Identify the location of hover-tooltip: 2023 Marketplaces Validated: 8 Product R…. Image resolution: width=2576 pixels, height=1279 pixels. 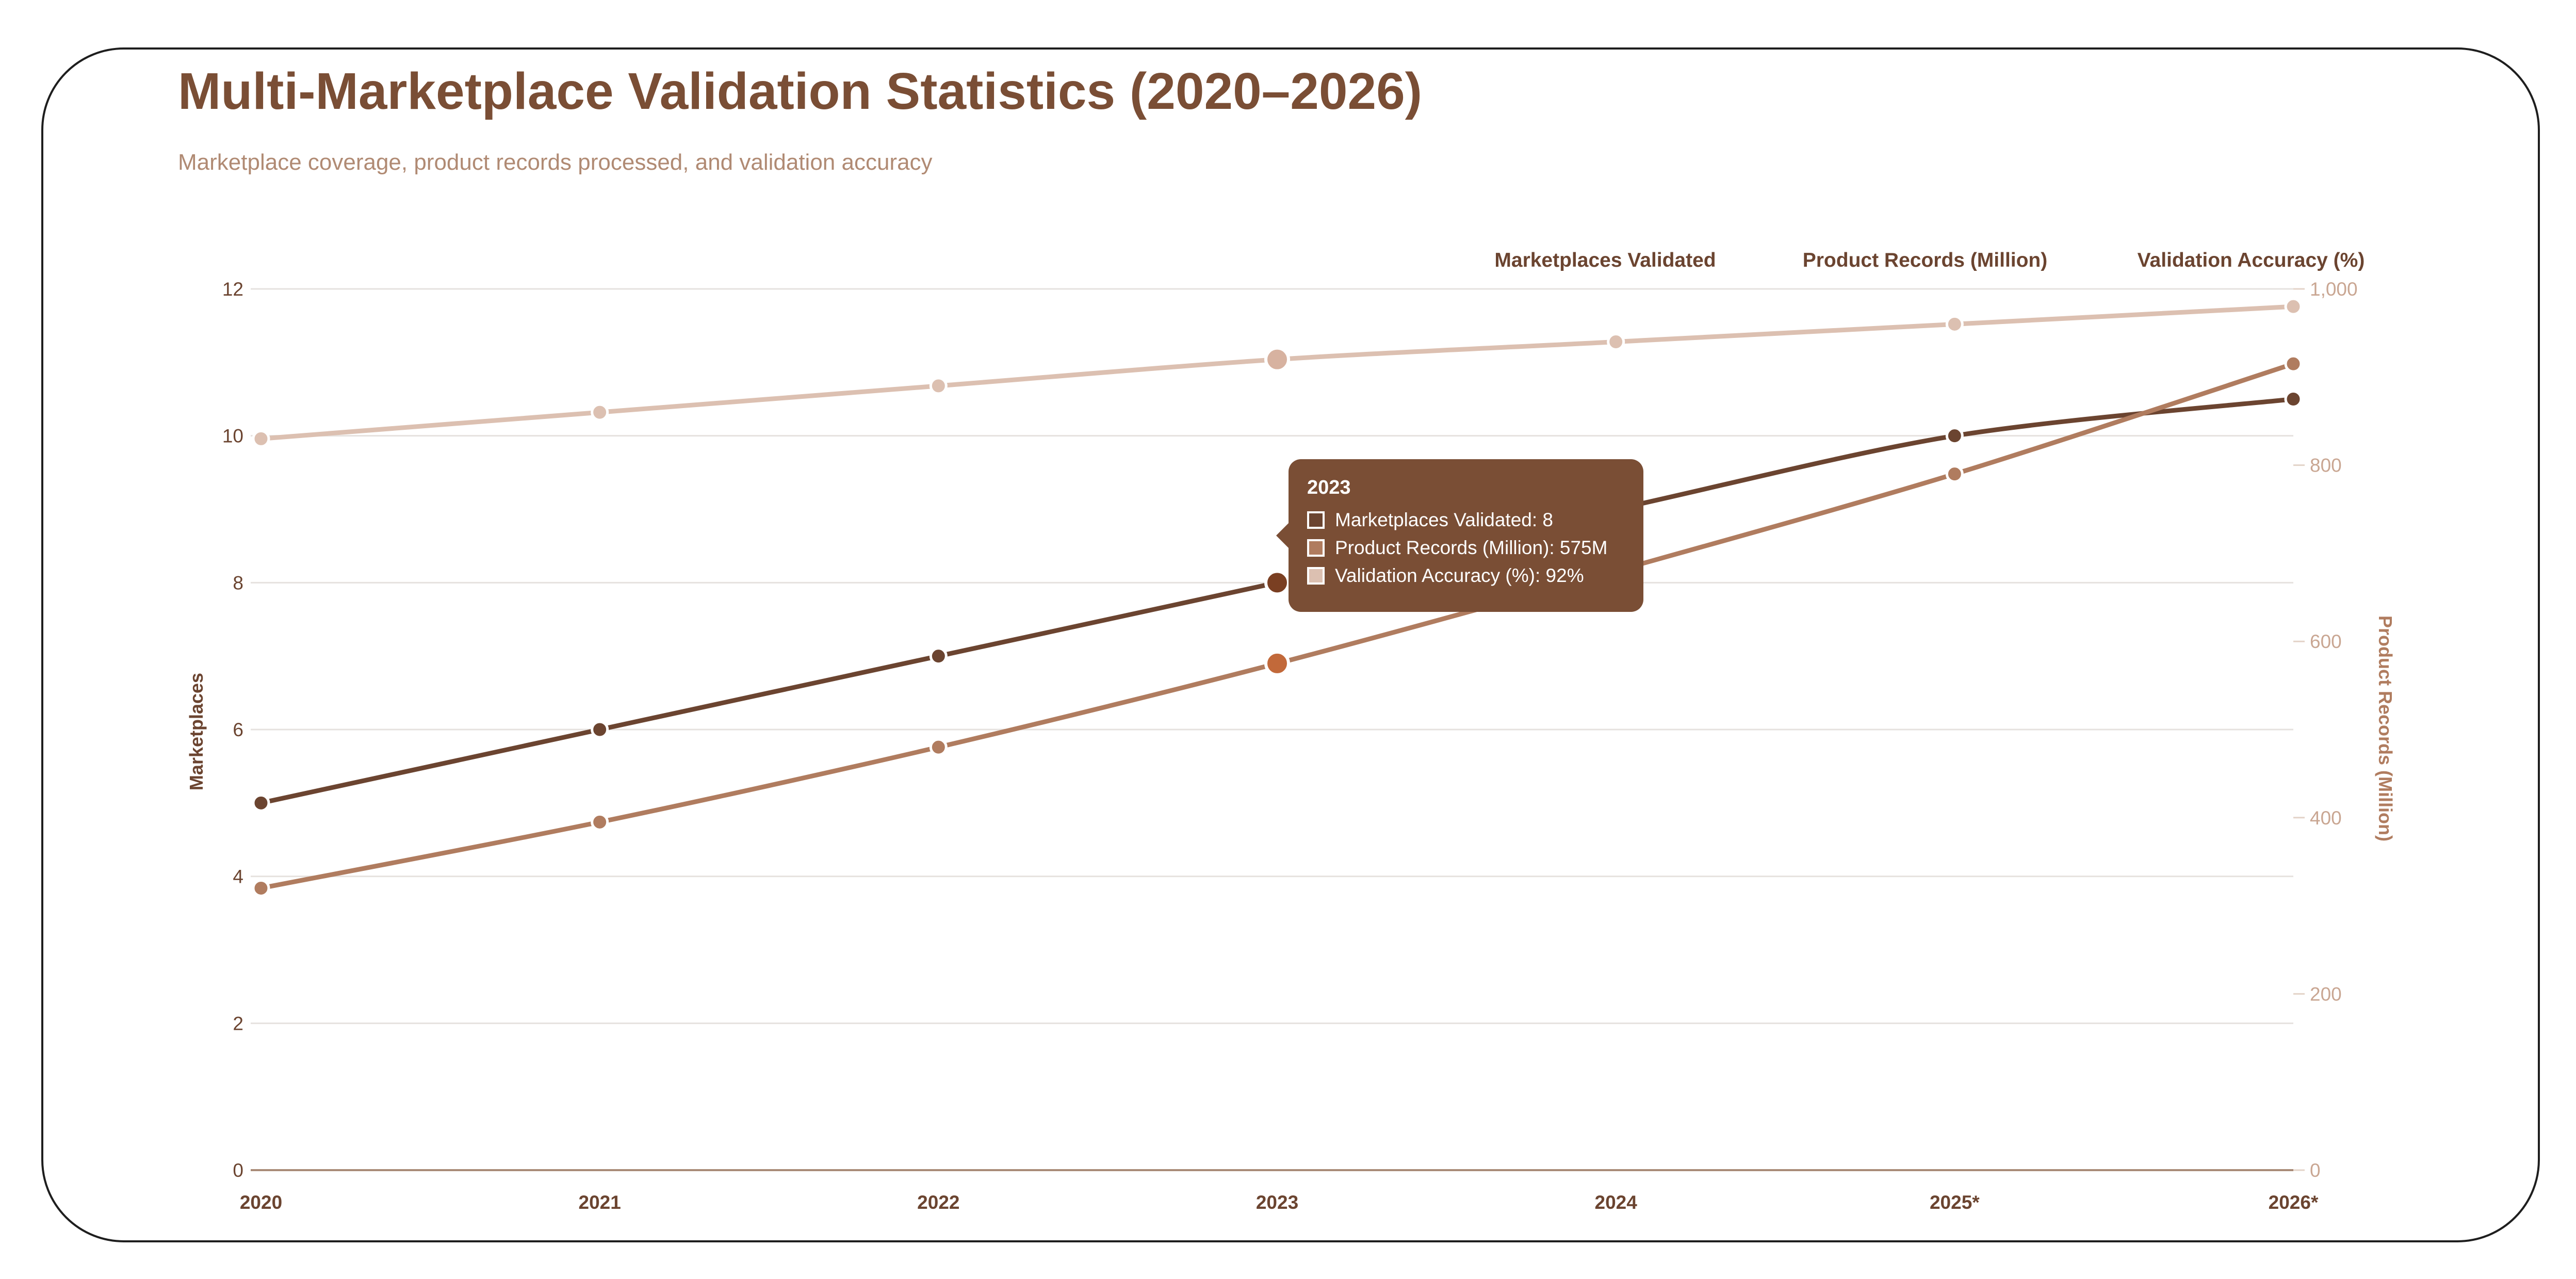
(1459, 535).